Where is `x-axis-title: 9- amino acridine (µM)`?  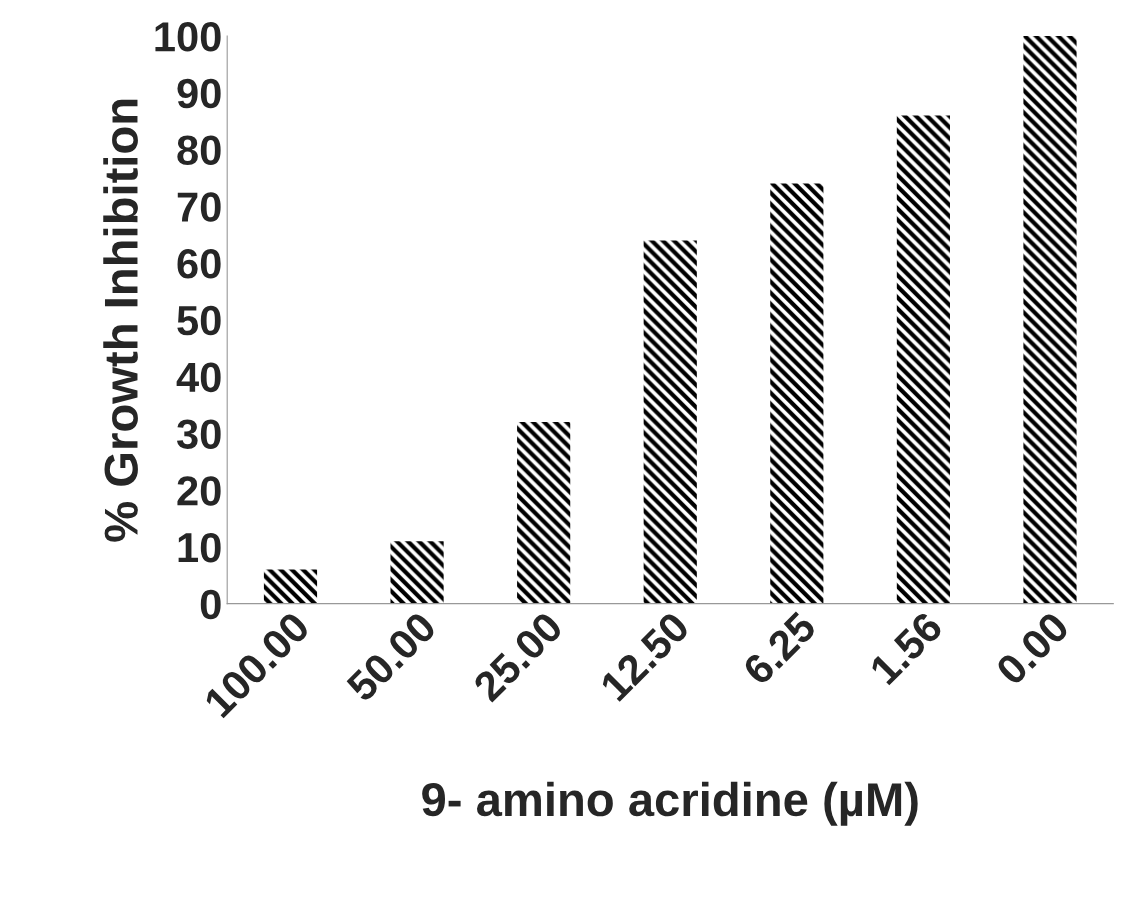 x-axis-title: 9- amino acridine (µM) is located at coordinates (670, 803).